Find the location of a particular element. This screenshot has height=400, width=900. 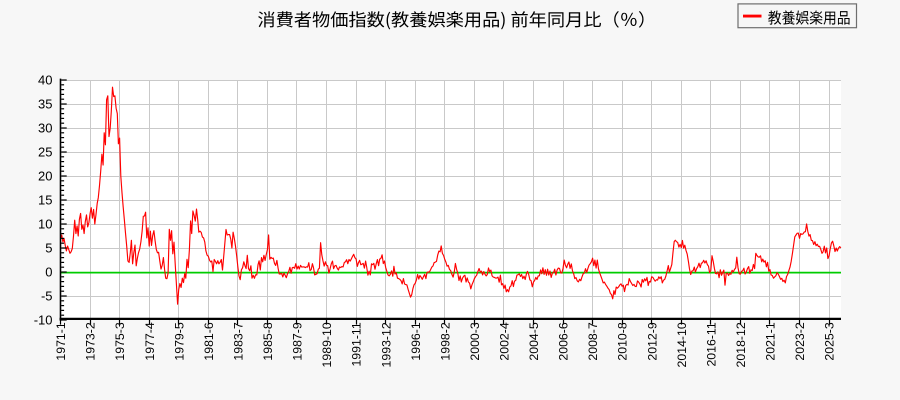

svg-text: 25 is located at coordinates (45, 152).